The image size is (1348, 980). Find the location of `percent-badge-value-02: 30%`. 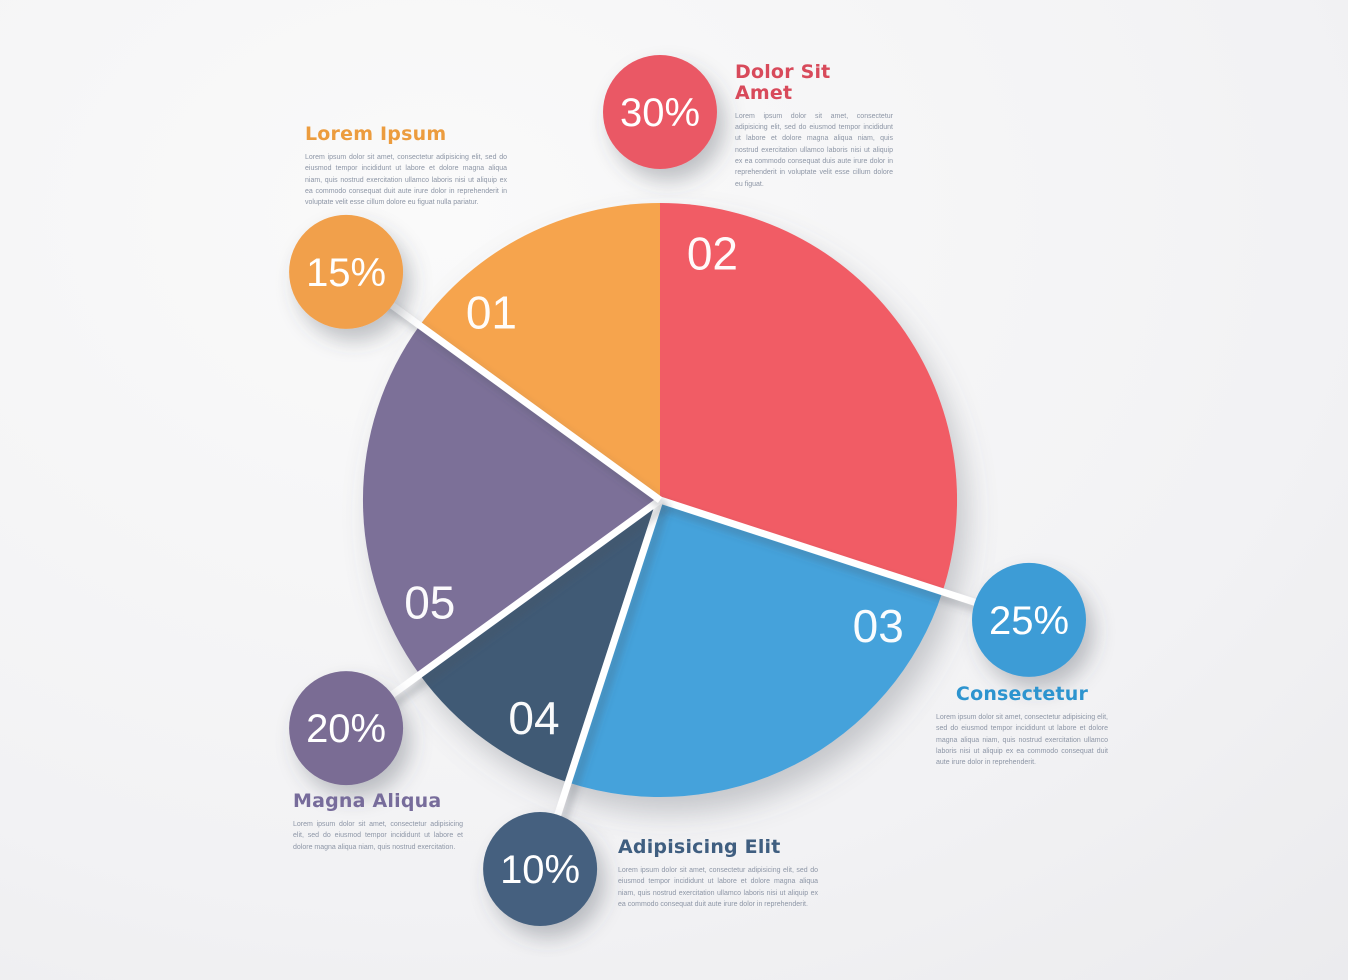

percent-badge-value-02: 30% is located at coordinates (660, 113).